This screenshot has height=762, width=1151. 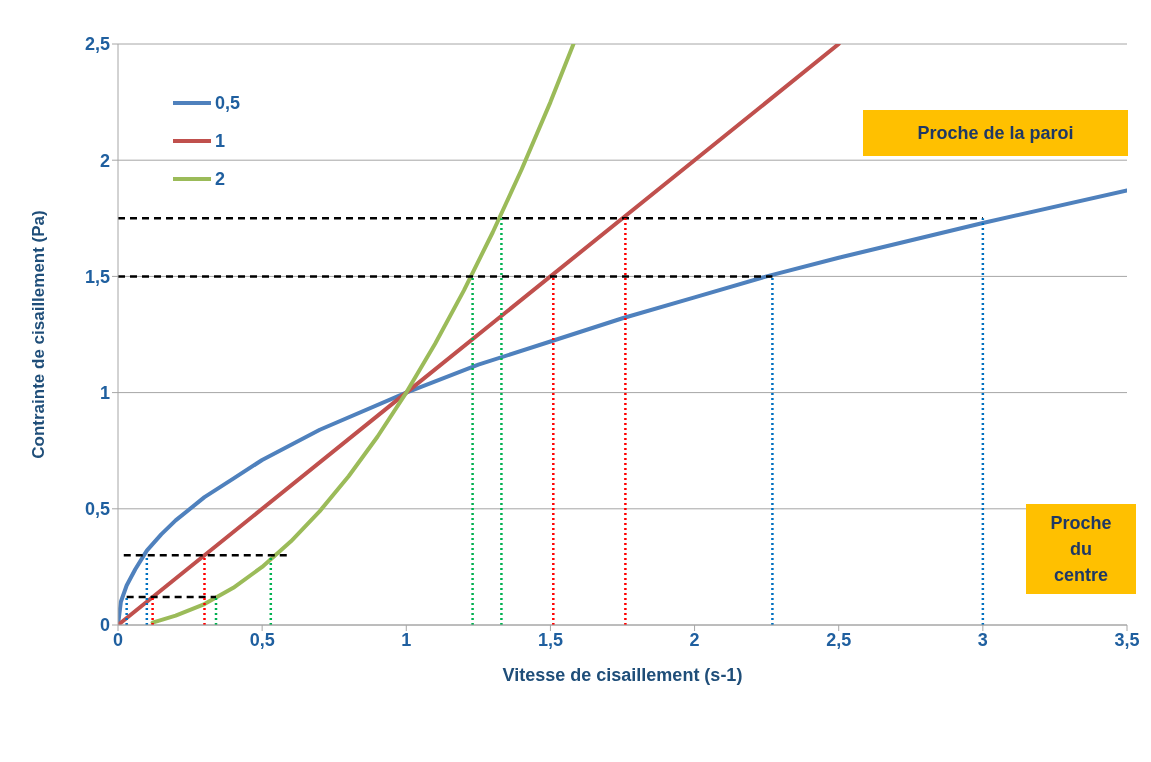 I want to click on y-tick-label: 0, so click(x=104, y=625).